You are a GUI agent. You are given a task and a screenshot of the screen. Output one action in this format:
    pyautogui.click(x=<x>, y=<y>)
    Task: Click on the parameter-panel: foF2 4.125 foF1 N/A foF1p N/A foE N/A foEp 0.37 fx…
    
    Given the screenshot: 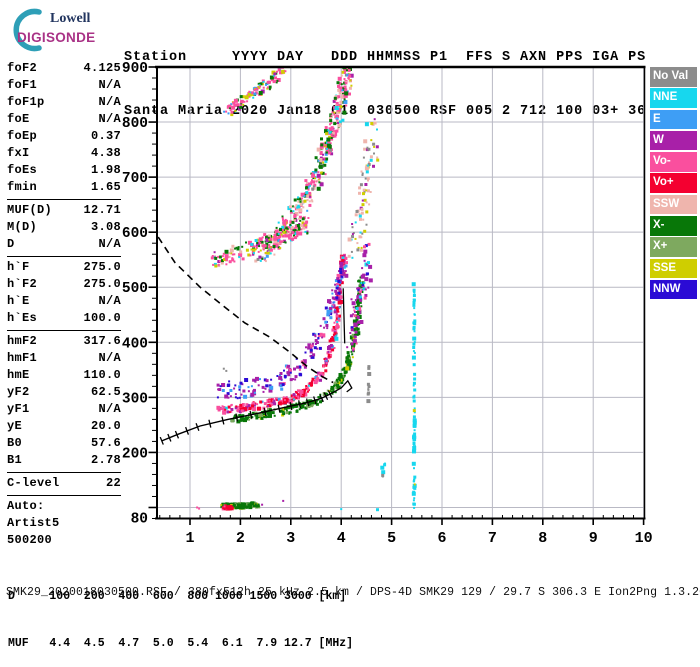 What is the action you would take?
    pyautogui.click(x=64, y=304)
    